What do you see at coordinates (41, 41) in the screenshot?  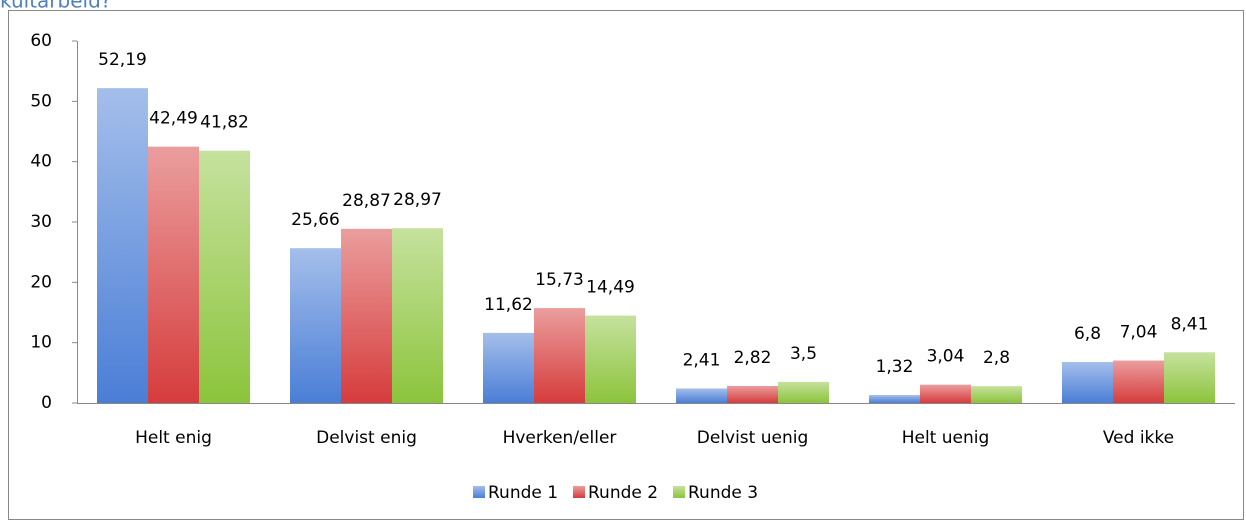 I see `y-tick-label: 60` at bounding box center [41, 41].